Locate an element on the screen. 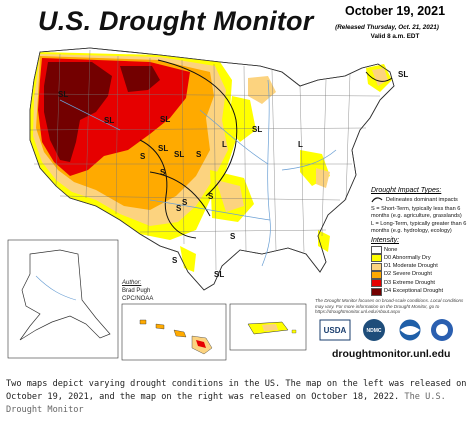 Image resolution: width=472 pixels, height=424 pixels. map-date: October 19, 2021 is located at coordinates (395, 11).